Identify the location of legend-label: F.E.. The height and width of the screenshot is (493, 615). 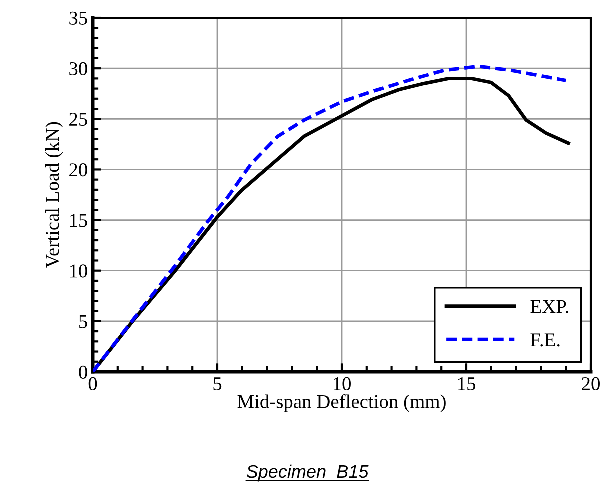
(545, 340).